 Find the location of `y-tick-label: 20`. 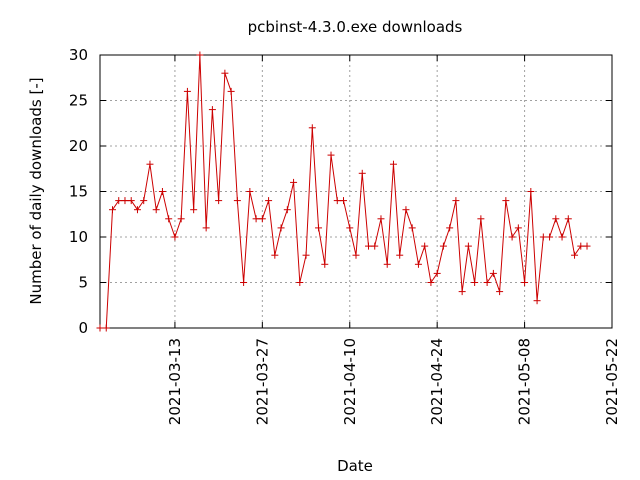

y-tick-label: 20 is located at coordinates (78, 146).